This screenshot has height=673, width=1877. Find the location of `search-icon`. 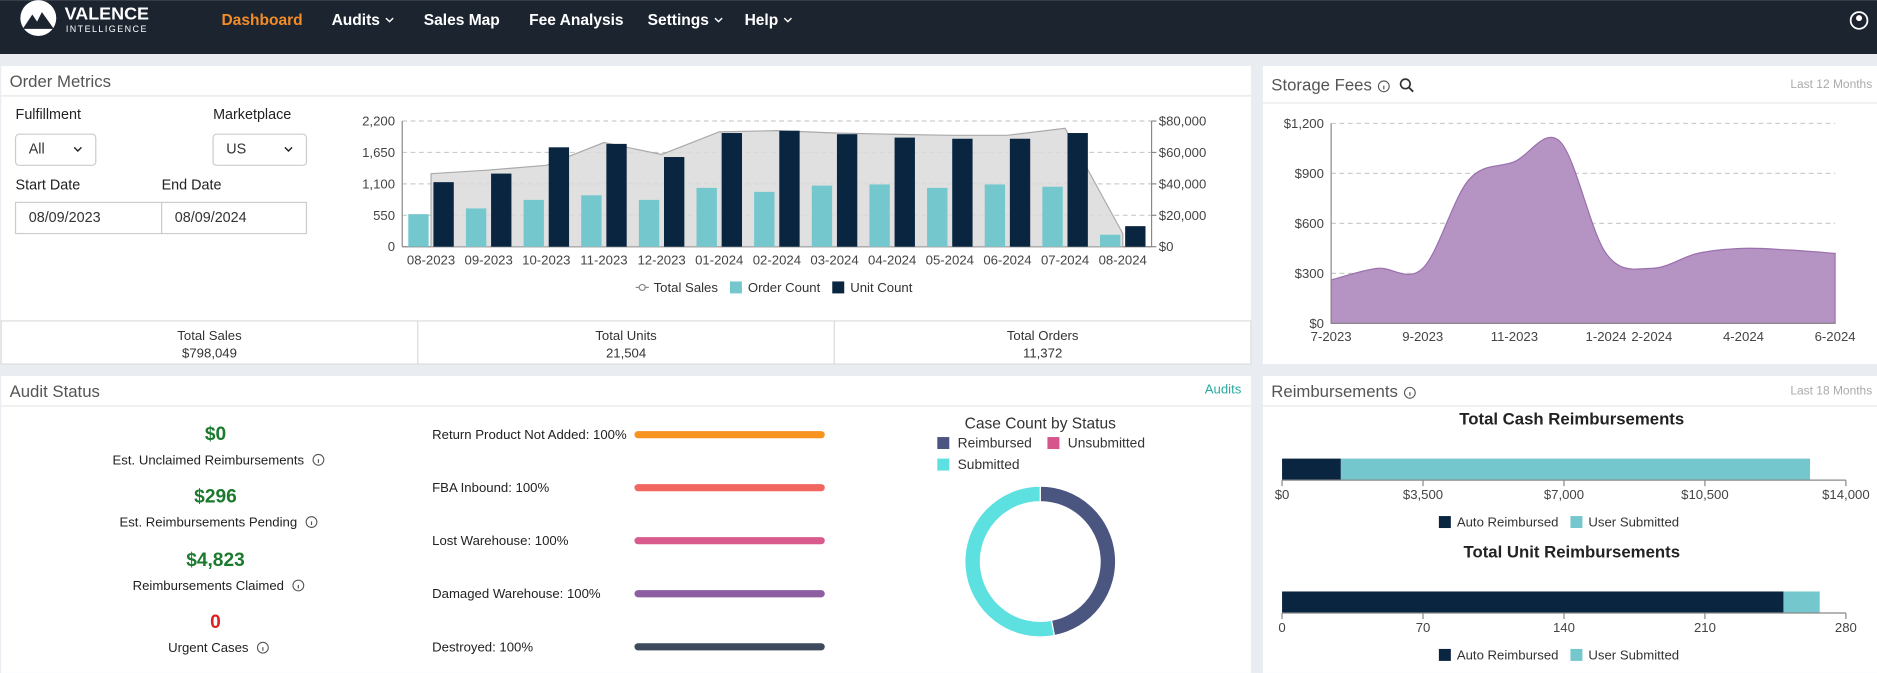

search-icon is located at coordinates (1405, 84).